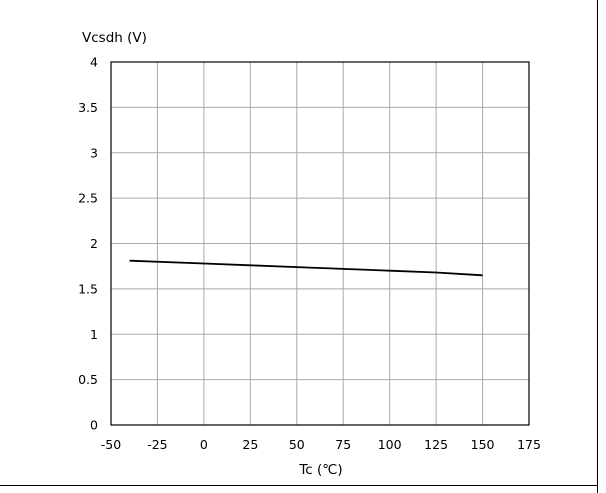 This screenshot has width=606, height=493. I want to click on x-tick-label: 175, so click(529, 444).